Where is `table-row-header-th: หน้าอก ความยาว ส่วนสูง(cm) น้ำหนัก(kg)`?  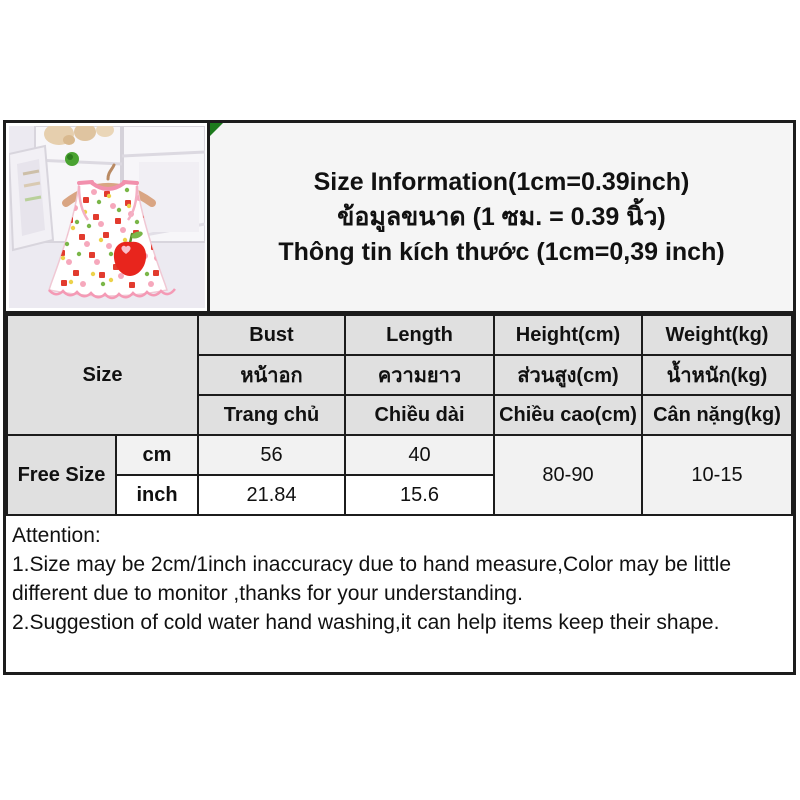
table-row-header-th: หน้าอก ความยาว ส่วนสูง(cm) น้ำหนัก(kg) is located at coordinates (400, 375).